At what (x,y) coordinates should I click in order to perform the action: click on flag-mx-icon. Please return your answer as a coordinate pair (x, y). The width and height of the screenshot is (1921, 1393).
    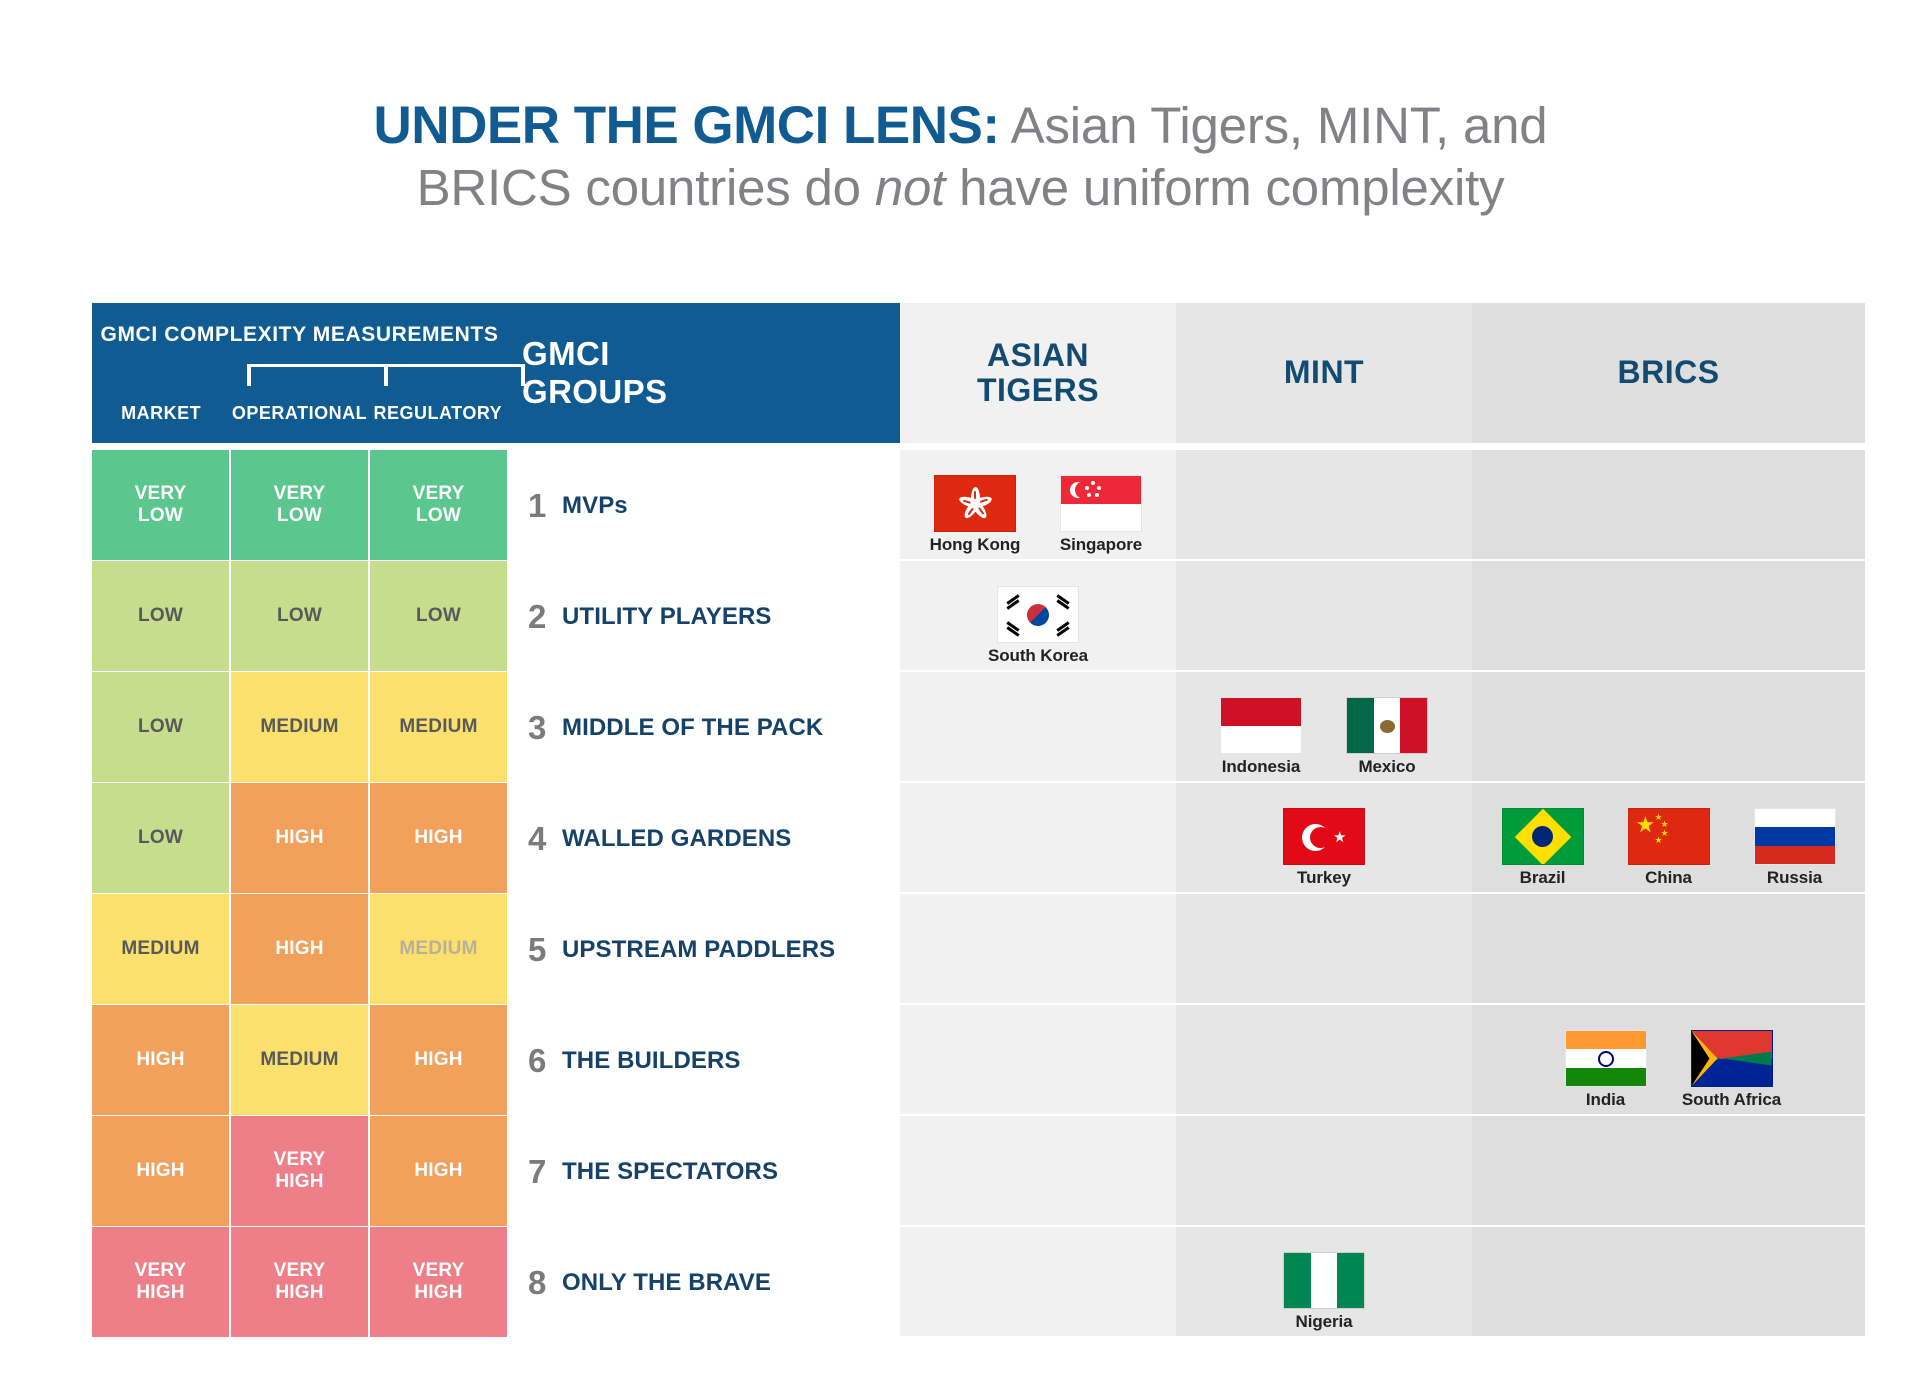
    Looking at the image, I should click on (1387, 725).